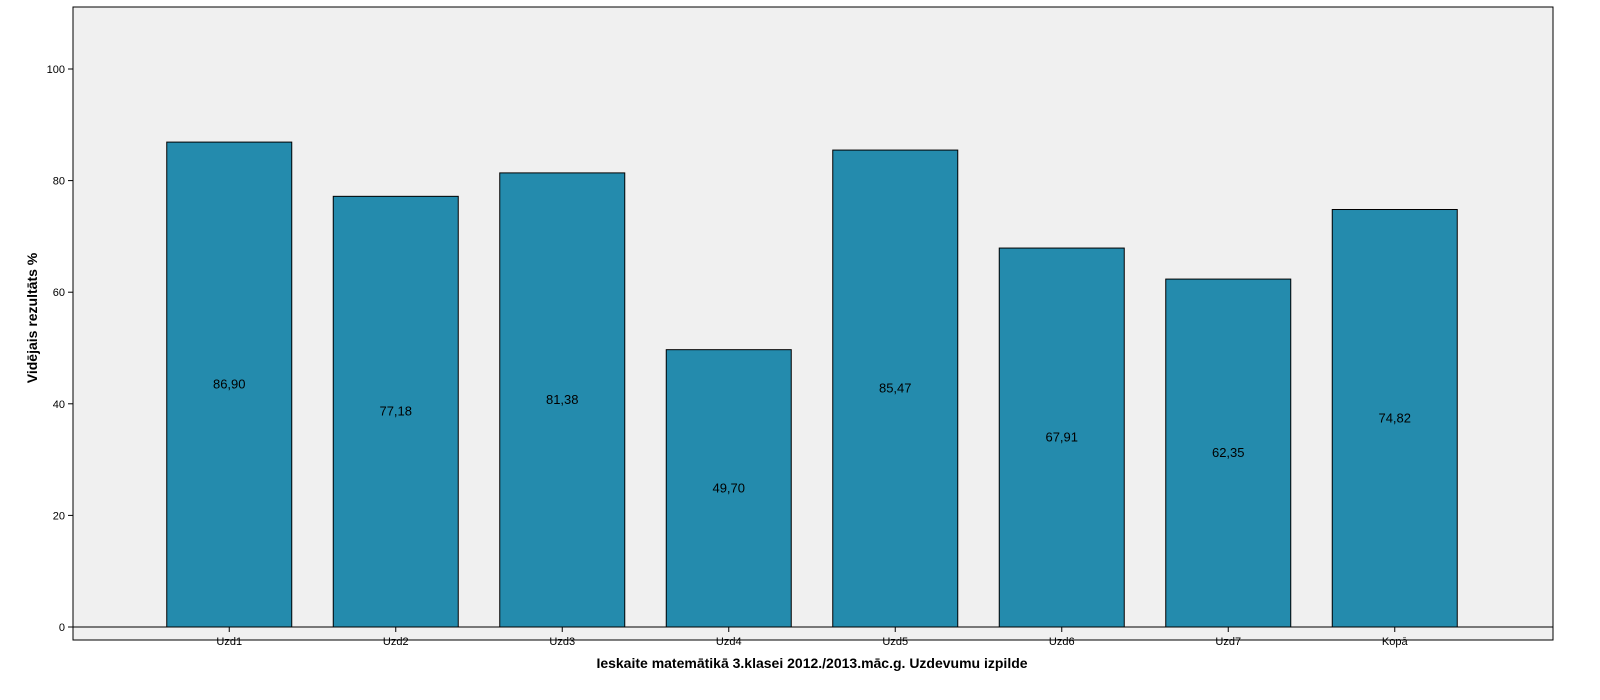  Describe the element at coordinates (62, 628) in the screenshot. I see `y-tick-label: 0` at that location.